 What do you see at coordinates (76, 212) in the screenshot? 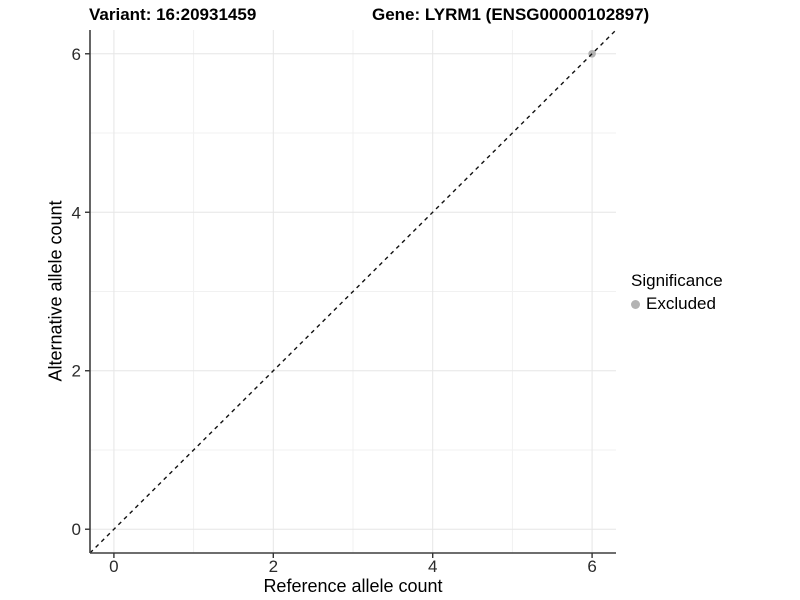
I see `y-tick-label: 4` at bounding box center [76, 212].